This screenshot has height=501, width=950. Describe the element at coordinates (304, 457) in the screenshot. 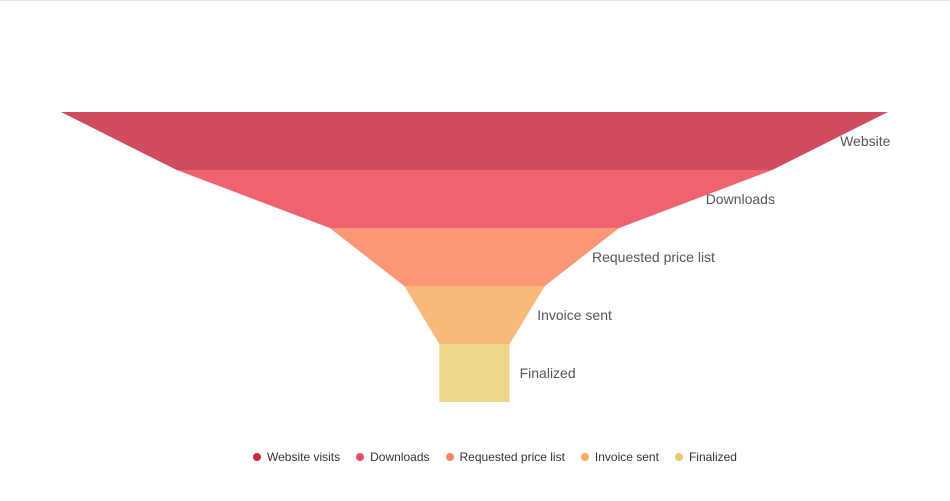

I see `legend-label: Website visits` at that location.